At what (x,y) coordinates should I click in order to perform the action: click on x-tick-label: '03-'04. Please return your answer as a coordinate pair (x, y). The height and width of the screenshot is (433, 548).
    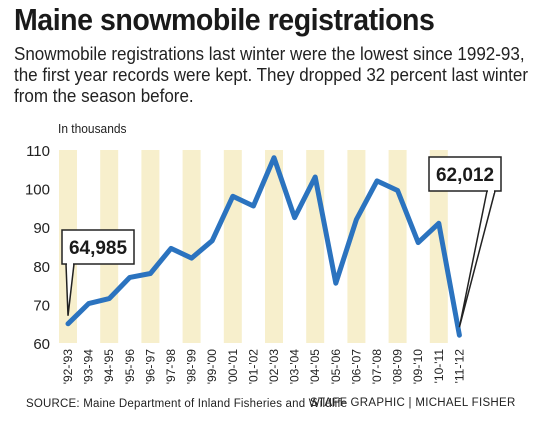
    Looking at the image, I should click on (295, 367).